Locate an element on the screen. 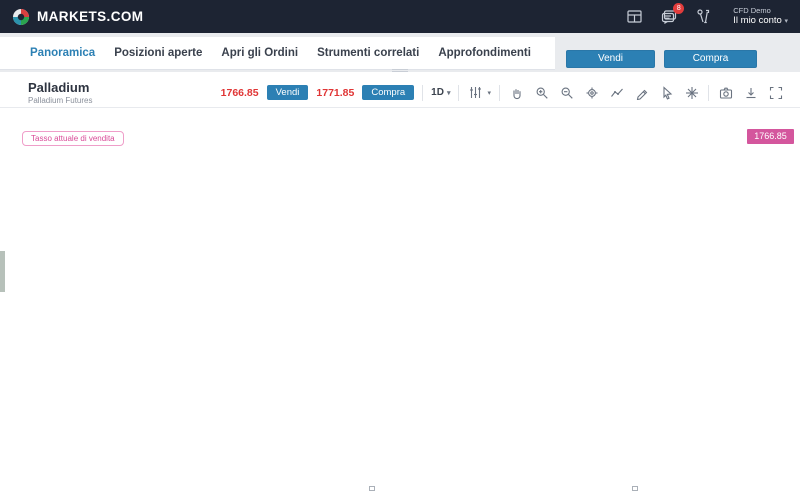 The image size is (800, 493). nav-tab-panoramica: Panoramica is located at coordinates (63, 53).